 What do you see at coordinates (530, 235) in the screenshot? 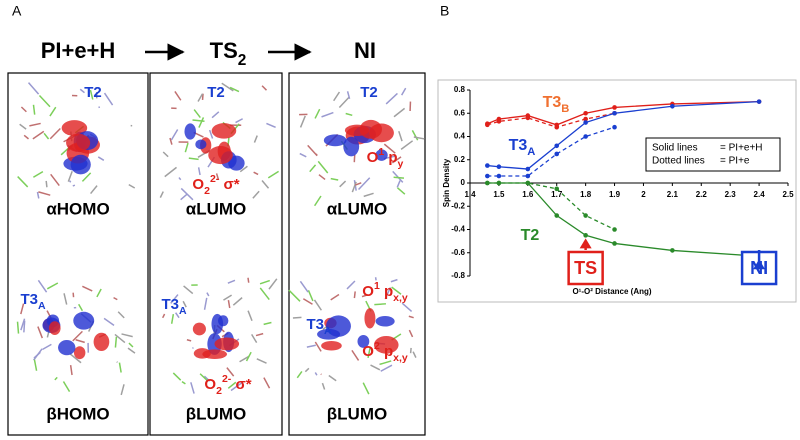
I see `text-part: T2` at bounding box center [530, 235].